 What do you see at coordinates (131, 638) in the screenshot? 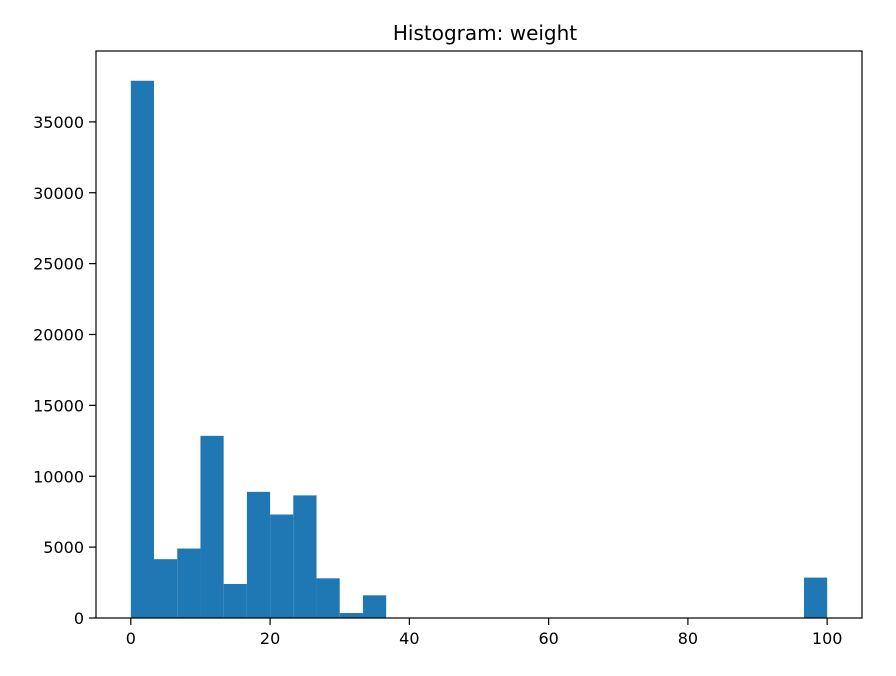
I see `x-tick-label: 0` at bounding box center [131, 638].